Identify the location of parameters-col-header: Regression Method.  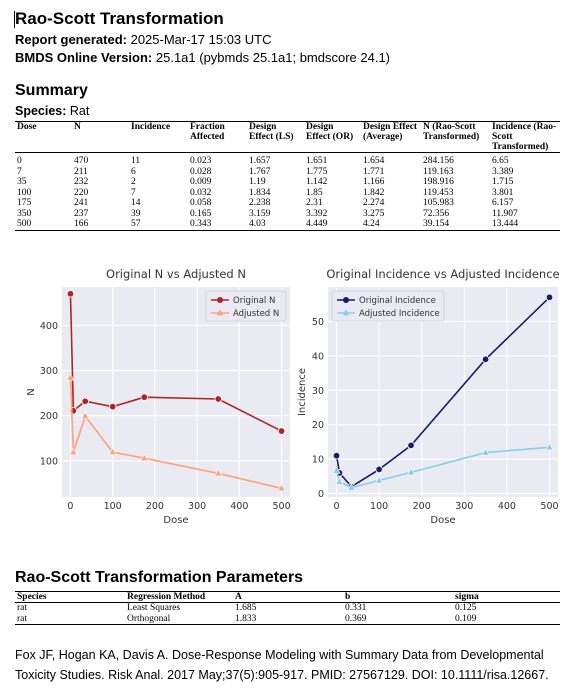
(166, 597).